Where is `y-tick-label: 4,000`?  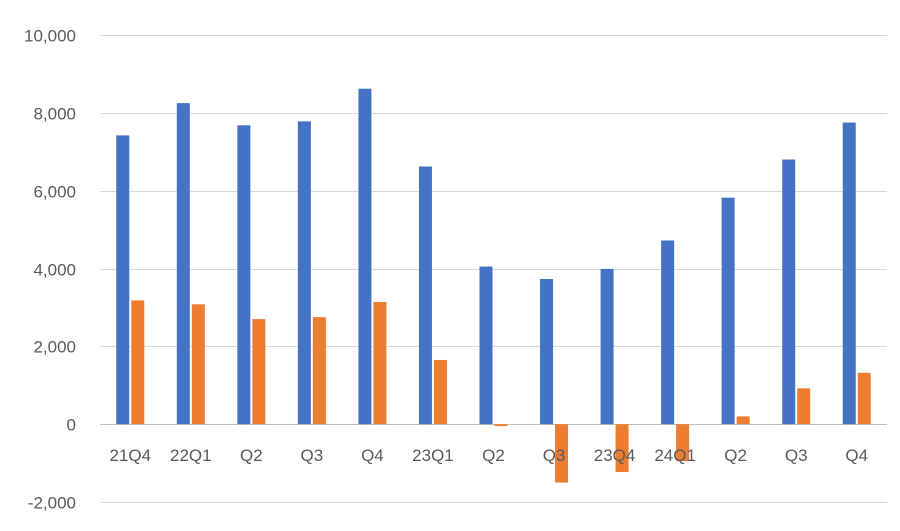 y-tick-label: 4,000 is located at coordinates (54, 270).